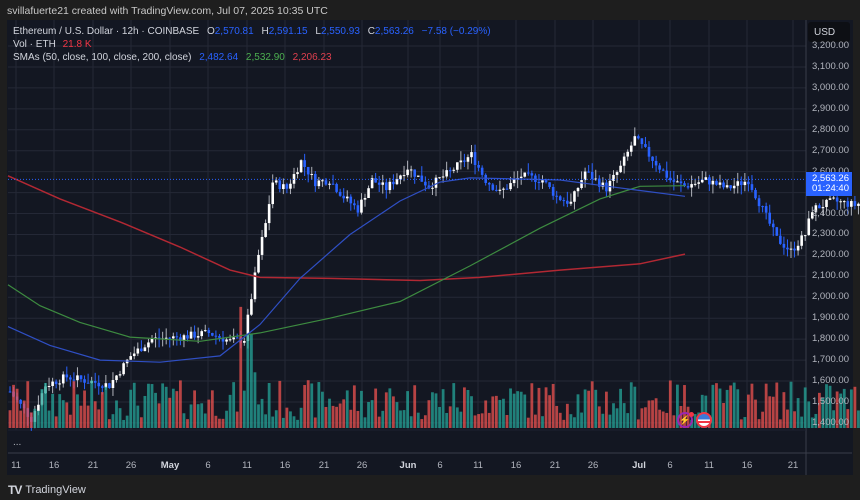 Image resolution: width=860 pixels, height=500 pixels. Describe the element at coordinates (34, 44) in the screenshot. I see `volume-label: Vol · ETH` at that location.